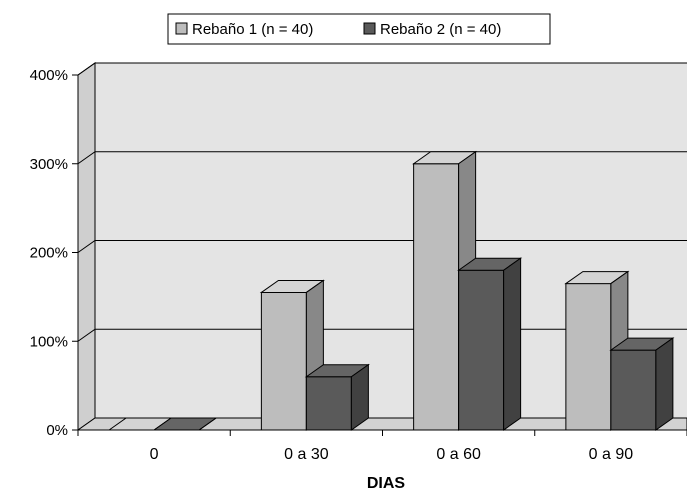  What do you see at coordinates (611, 454) in the screenshot?
I see `x-category-label: 0 a 90` at bounding box center [611, 454].